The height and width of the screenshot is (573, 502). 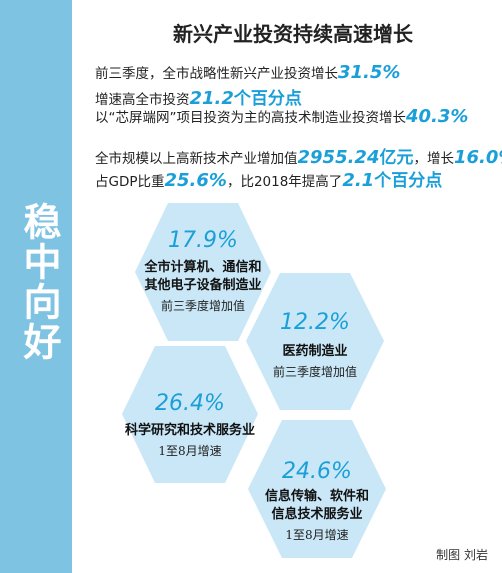 What do you see at coordinates (202, 306) in the screenshot?
I see `hexagon-1-sub: 前三季度增加值` at bounding box center [202, 306].